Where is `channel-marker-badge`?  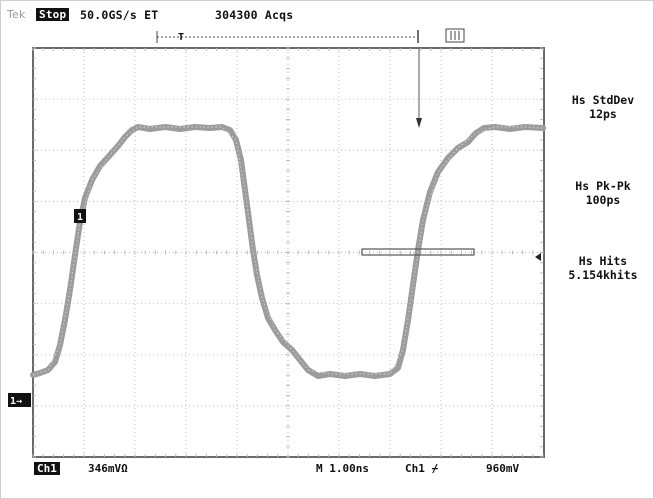
channel-marker-badge is located at coordinates (80, 216).